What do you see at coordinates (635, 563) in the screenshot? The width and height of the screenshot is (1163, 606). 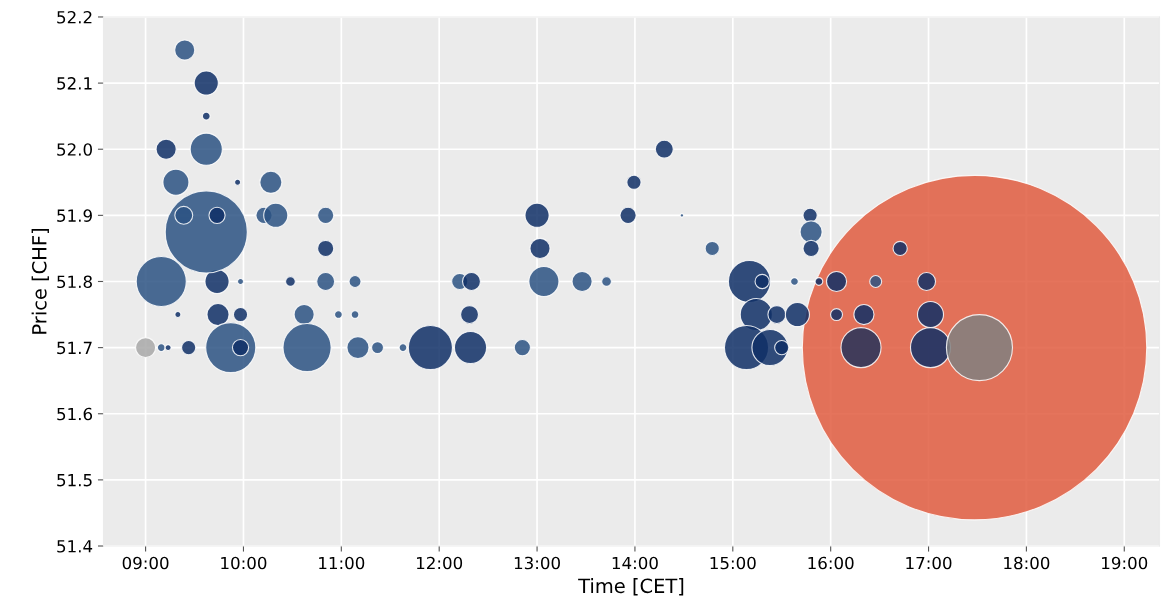 I see `x-tick-label: 14:00` at bounding box center [635, 563].